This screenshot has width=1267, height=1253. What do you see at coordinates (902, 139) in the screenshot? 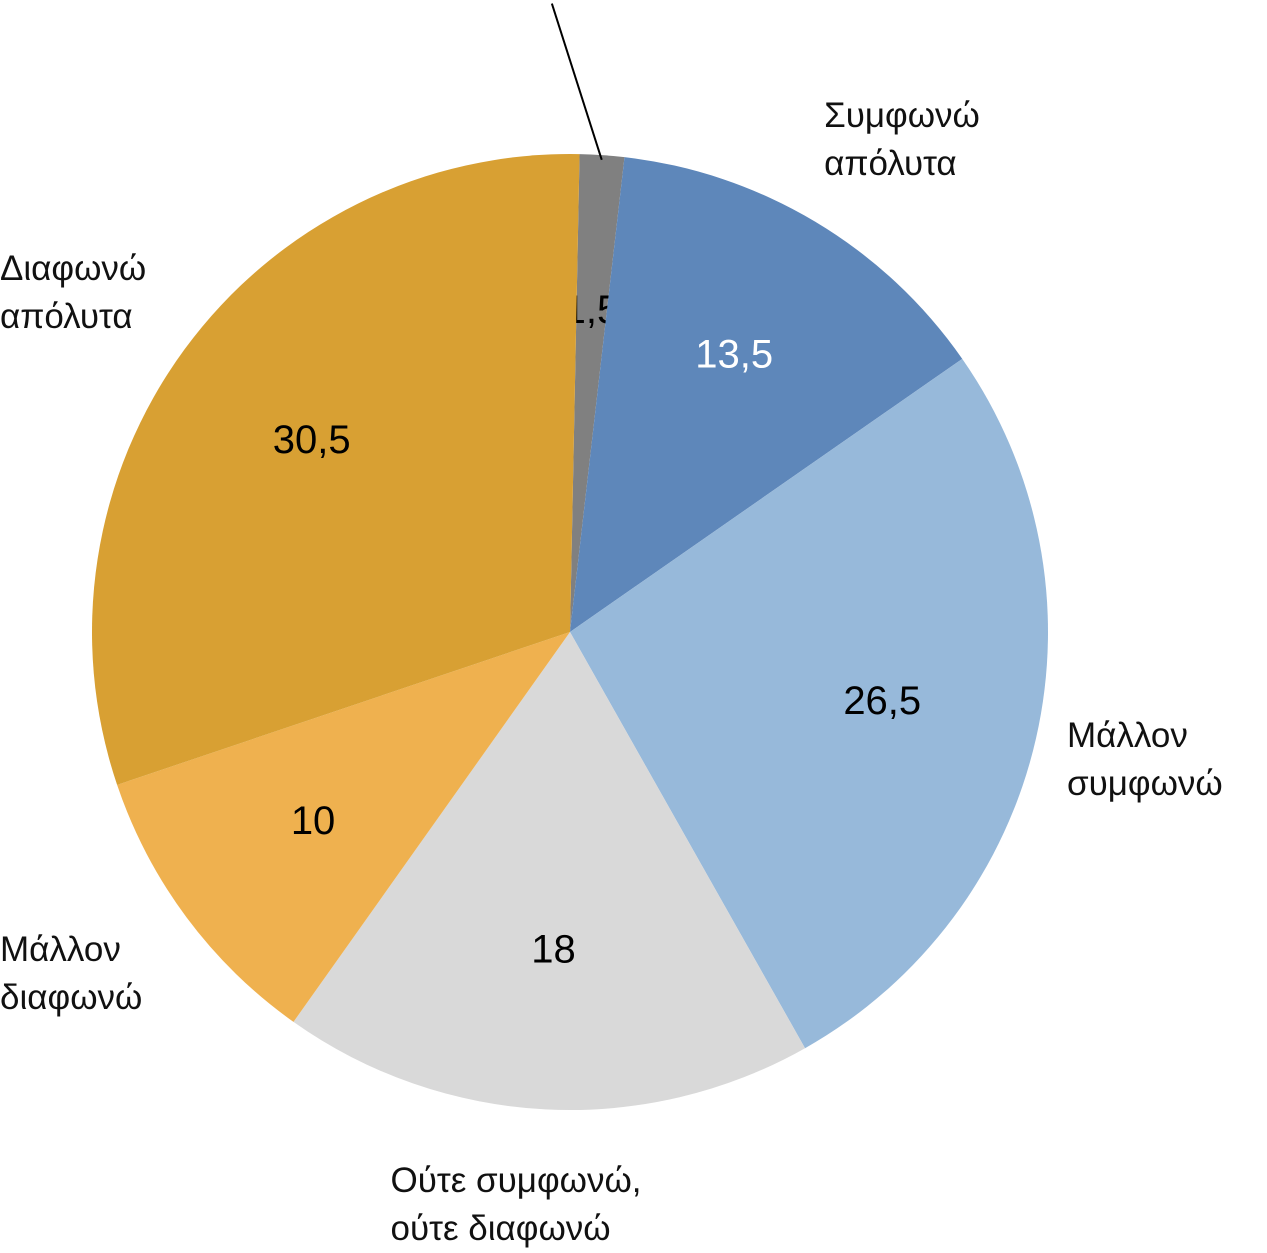
I see `category-label: Συμφωνώ απόλυτα` at bounding box center [902, 139].